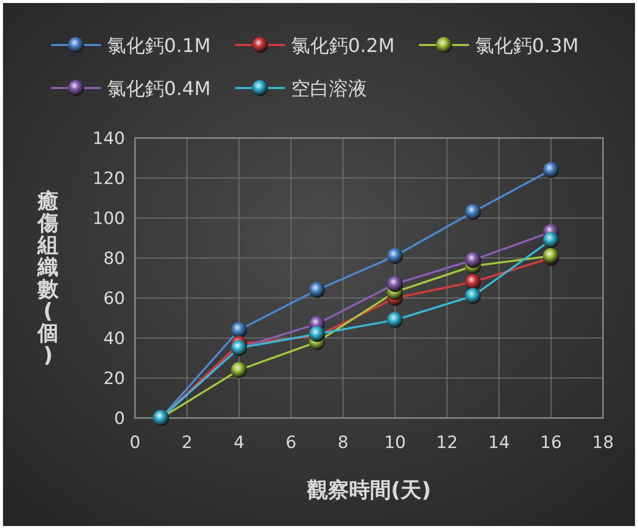  Describe the element at coordinates (343, 443) in the screenshot. I see `x-tick-label: 8` at that location.